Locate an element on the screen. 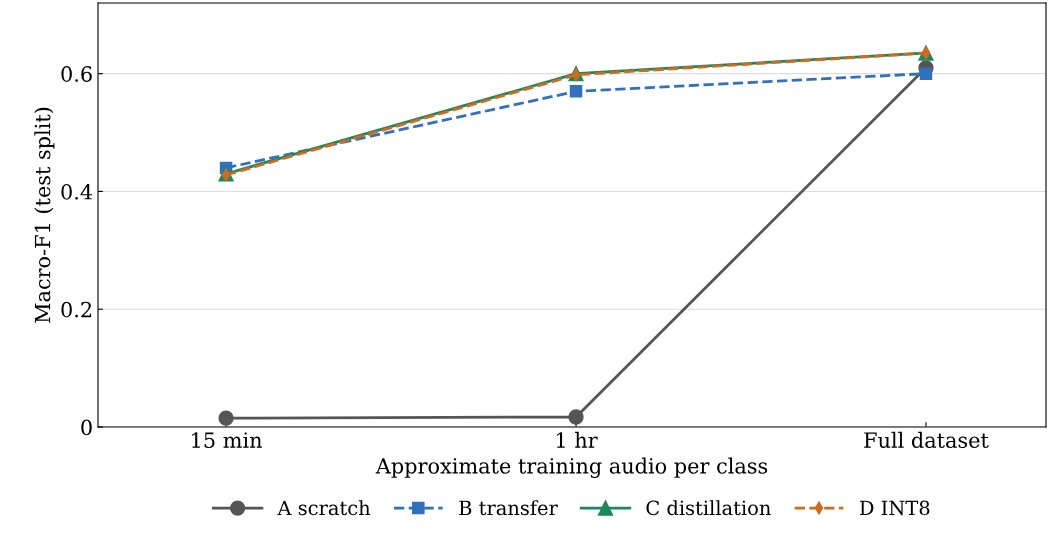 The image size is (1048, 545). y-axis-title: Macro-F1 (test split) is located at coordinates (44, 215).